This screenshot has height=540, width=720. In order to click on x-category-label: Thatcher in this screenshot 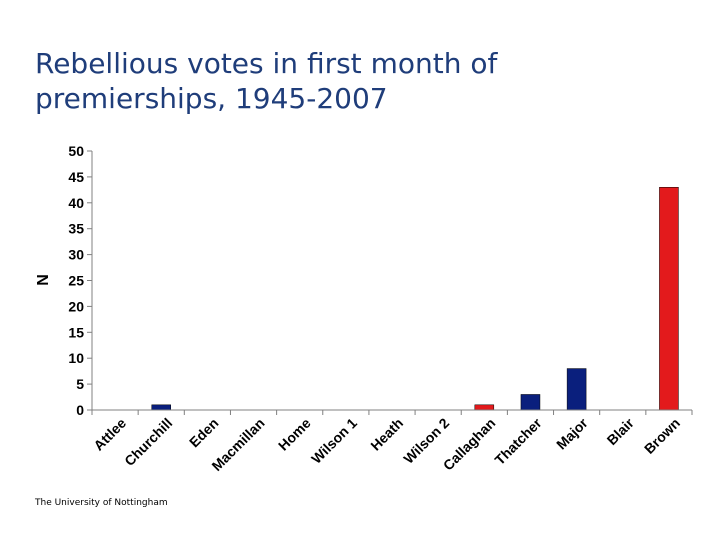, I will do `click(518, 441)`.